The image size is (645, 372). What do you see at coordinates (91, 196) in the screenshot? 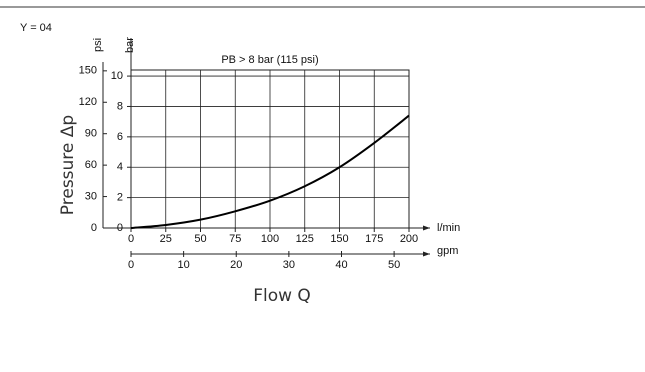
I see `y2-tick-label: 30` at bounding box center [91, 196].